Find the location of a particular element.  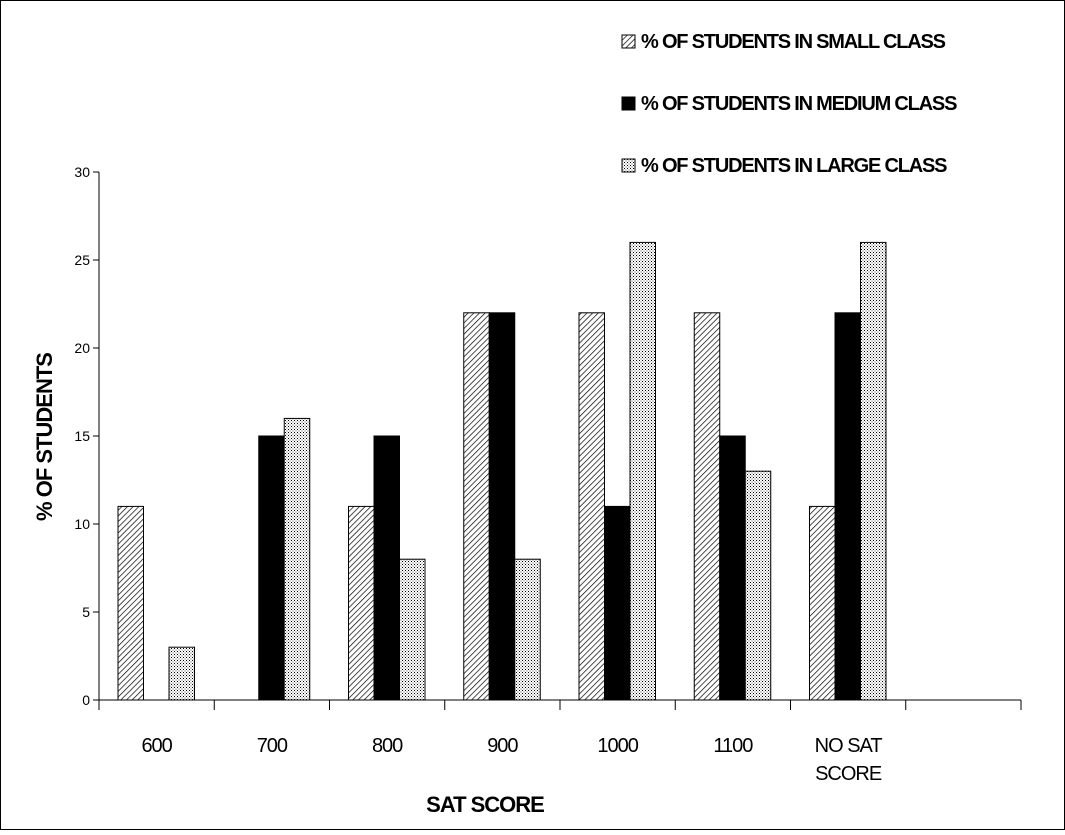

y-tick-label: 15 is located at coordinates (82, 436).